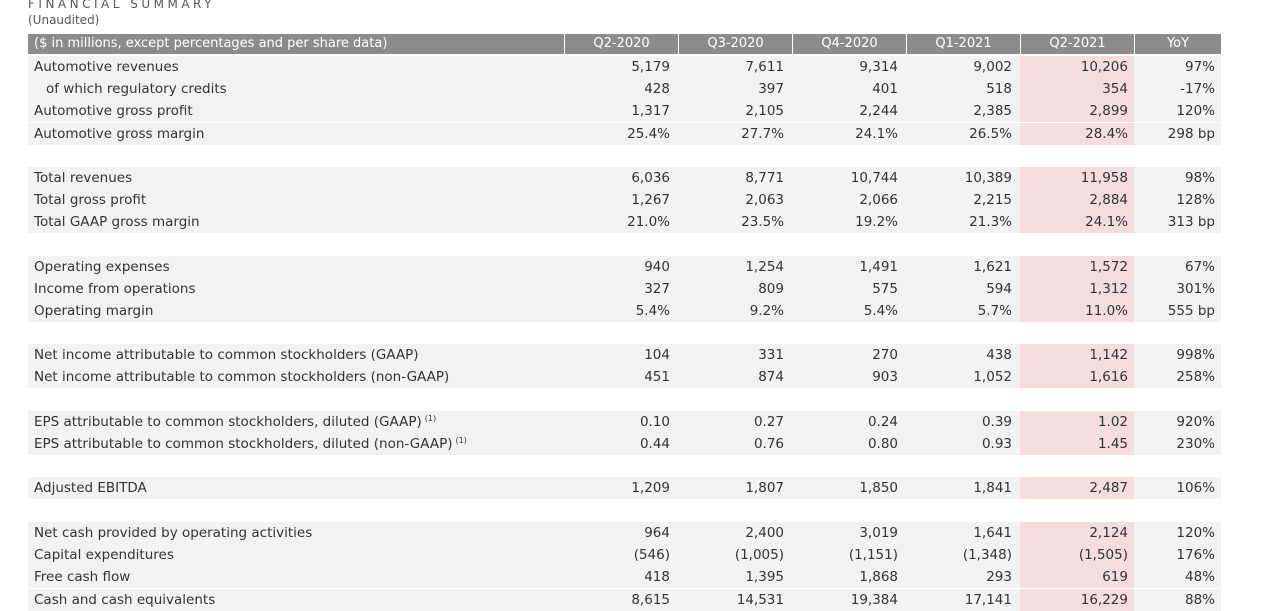  Describe the element at coordinates (1195, 200) in the screenshot. I see `value-cell: 128%` at that location.